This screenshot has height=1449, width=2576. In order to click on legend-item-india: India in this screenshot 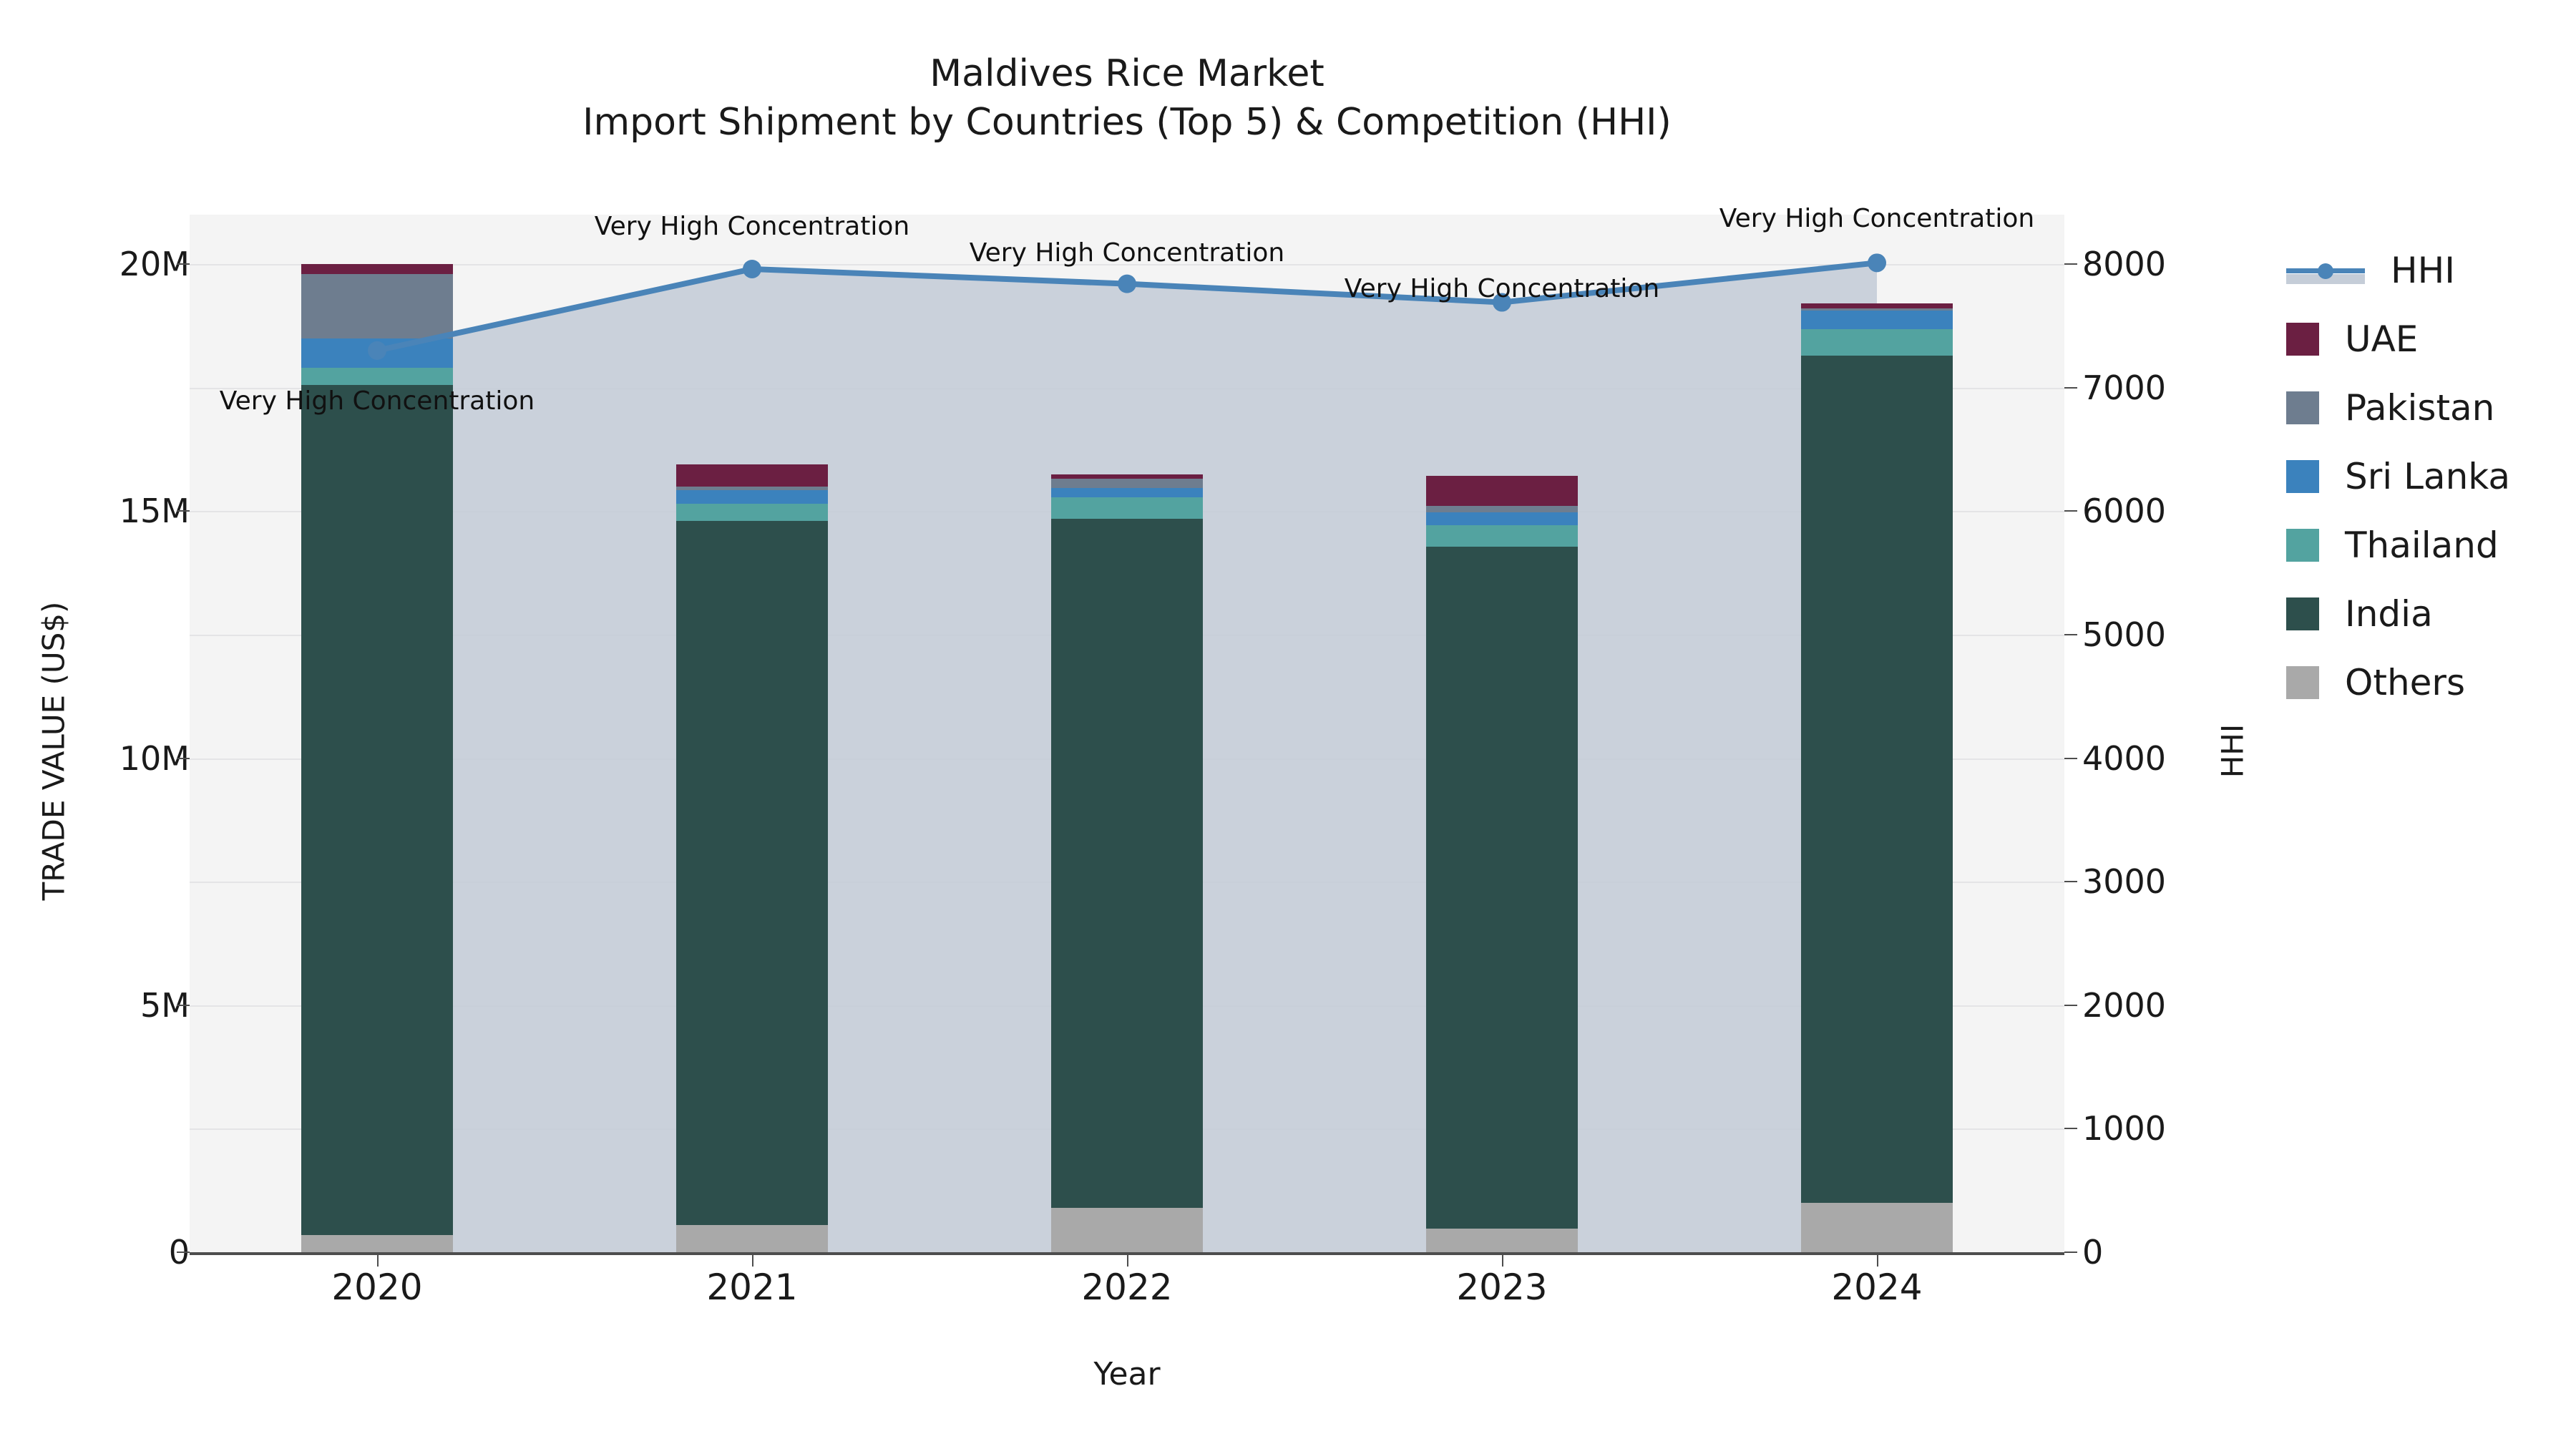, I will do `click(2398, 614)`.